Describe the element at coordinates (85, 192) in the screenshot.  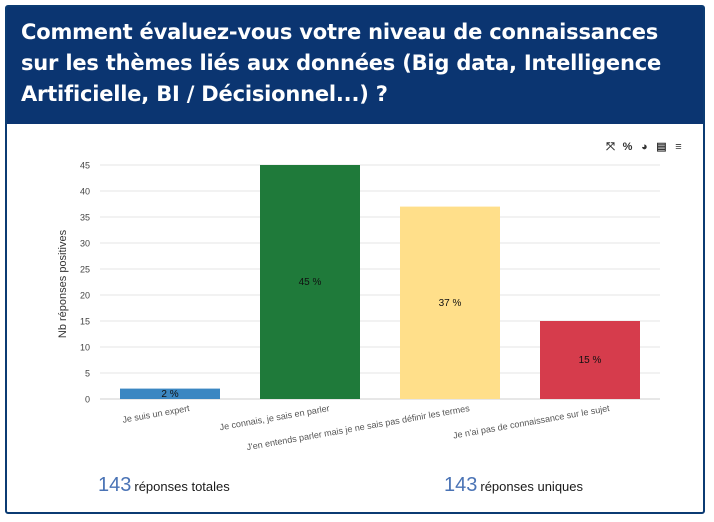
I see `y-tick-label: 40` at that location.